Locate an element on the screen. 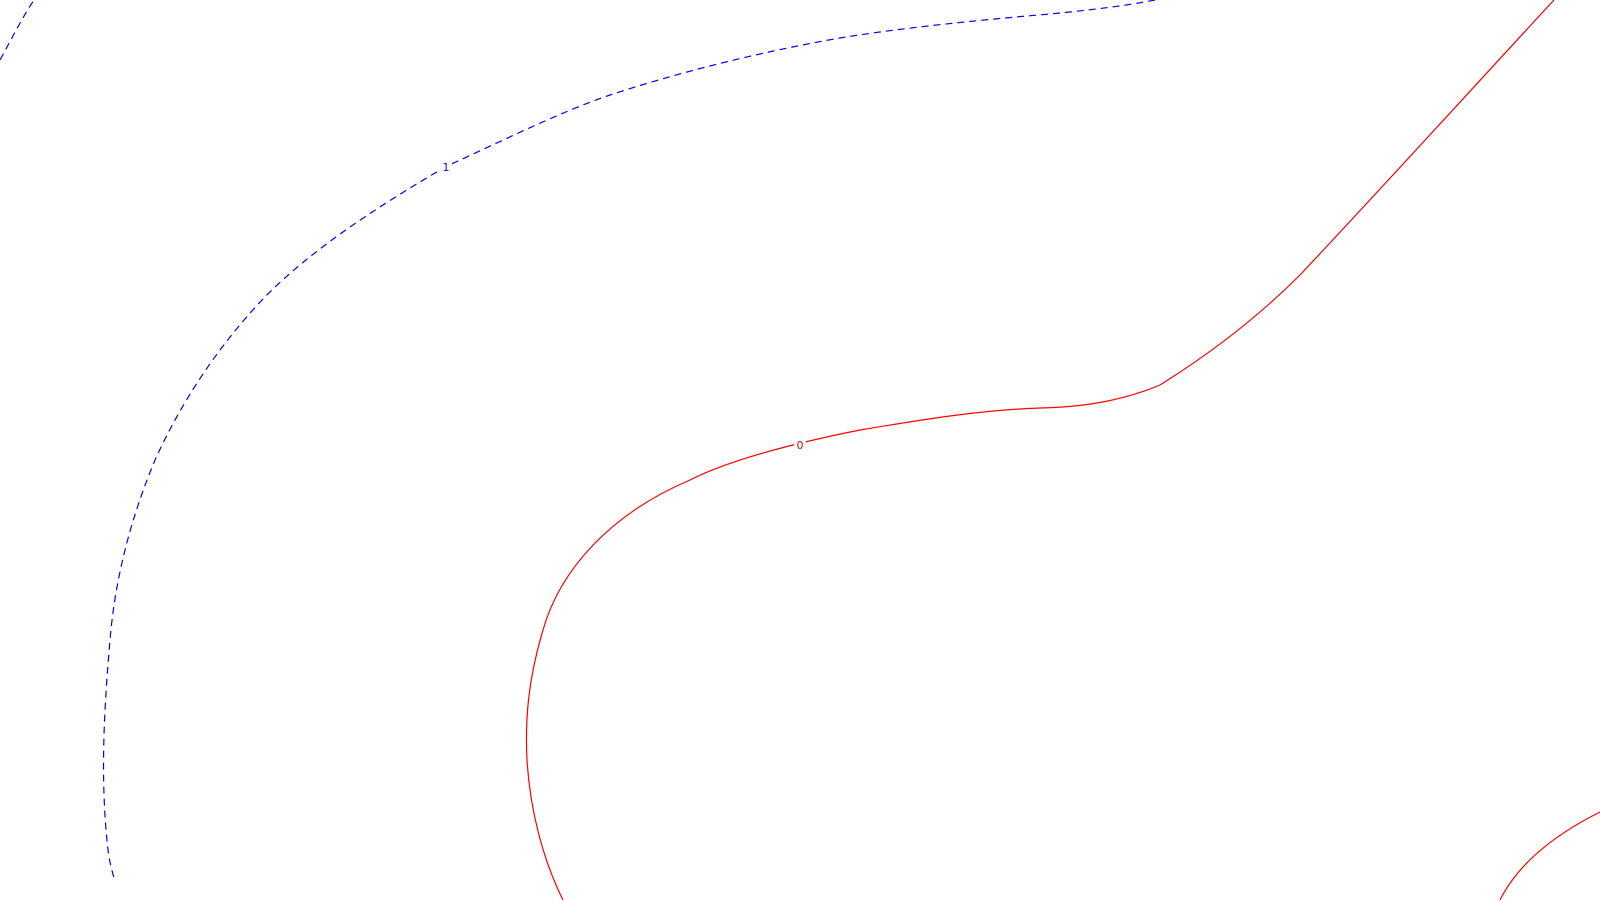 This screenshot has width=1600, height=900. contour-label-0: 0 is located at coordinates (800, 445).